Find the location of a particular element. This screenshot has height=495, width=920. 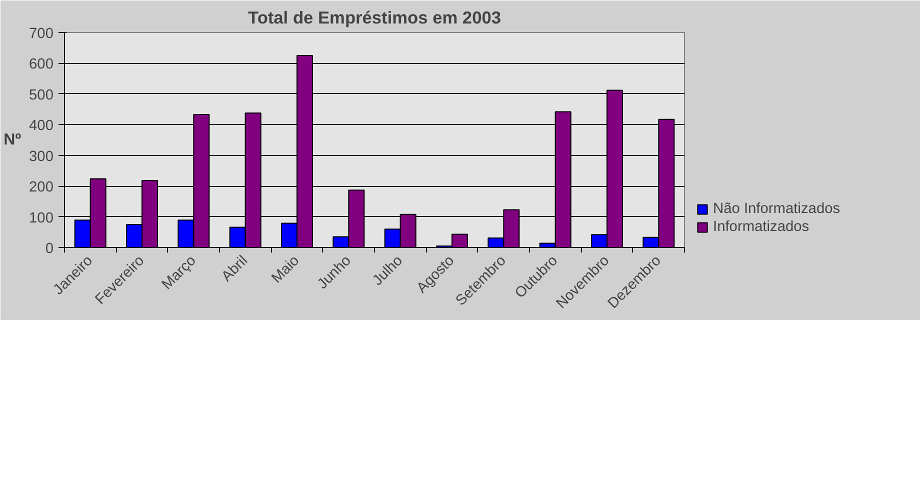

y-tick-label: 400 is located at coordinates (41, 126).